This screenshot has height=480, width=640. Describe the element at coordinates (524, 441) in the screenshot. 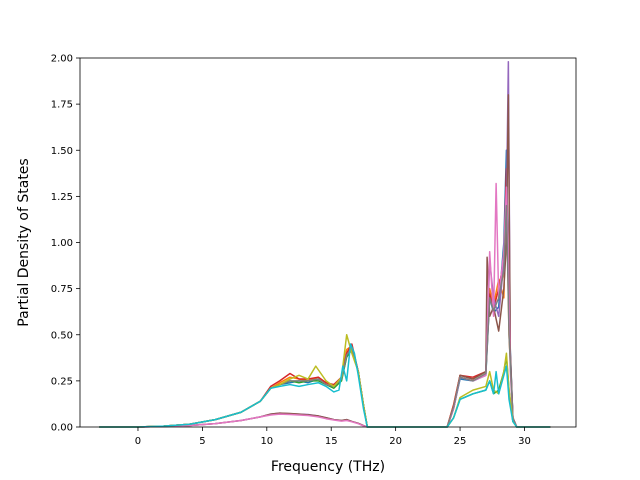

I see `x-tick-label: 30` at that location.